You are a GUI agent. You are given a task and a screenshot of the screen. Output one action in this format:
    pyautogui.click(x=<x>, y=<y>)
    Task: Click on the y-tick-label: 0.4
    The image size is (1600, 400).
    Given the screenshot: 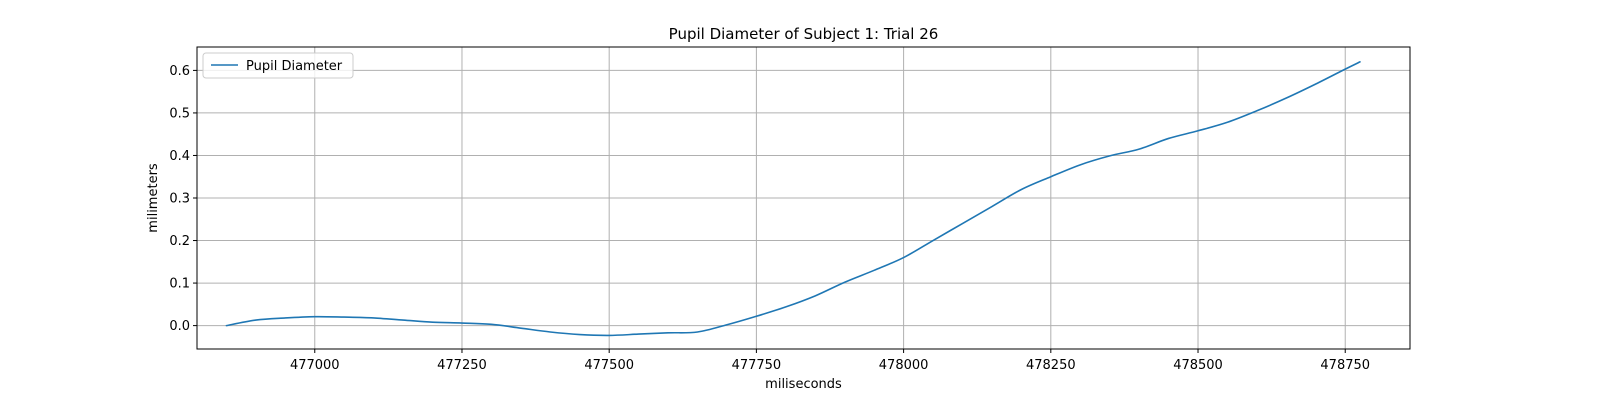 What is the action you would take?
    pyautogui.click(x=179, y=156)
    